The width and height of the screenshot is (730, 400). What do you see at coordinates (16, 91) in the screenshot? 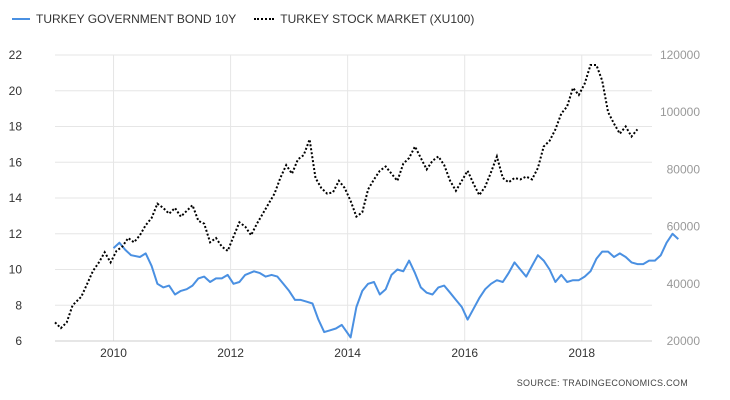
I see `y-left-tick-label: 20` at bounding box center [16, 91].